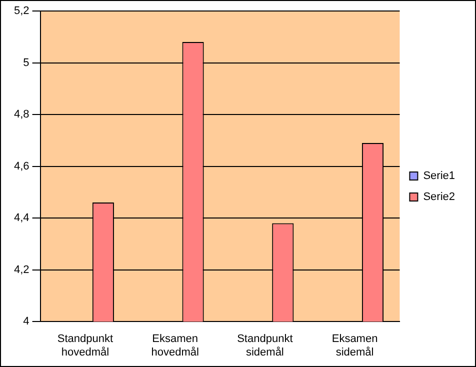 The width and height of the screenshot is (476, 367). I want to click on y-tick-label: 5,2, so click(22, 11).